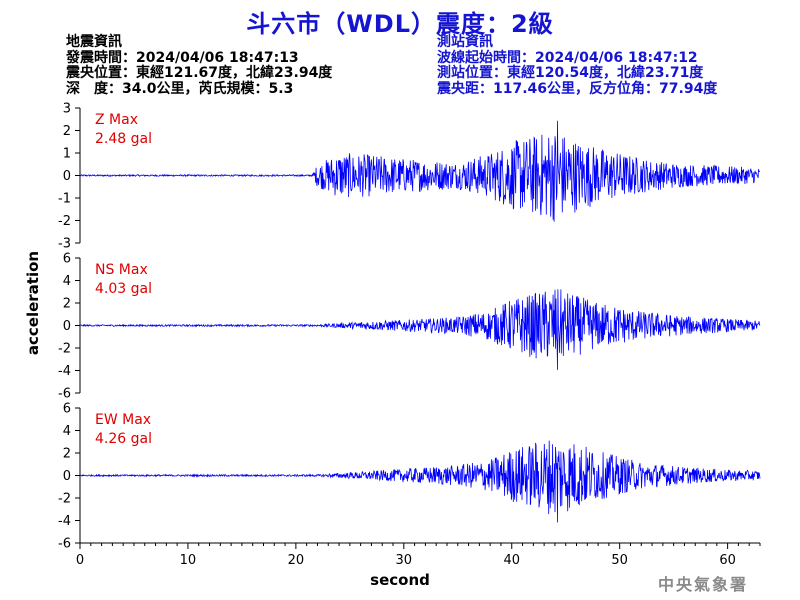 The image size is (800, 600). What do you see at coordinates (182, 57) in the screenshot?
I see `origin-time: 發震時間：2024/04/06 18:47:13` at bounding box center [182, 57].